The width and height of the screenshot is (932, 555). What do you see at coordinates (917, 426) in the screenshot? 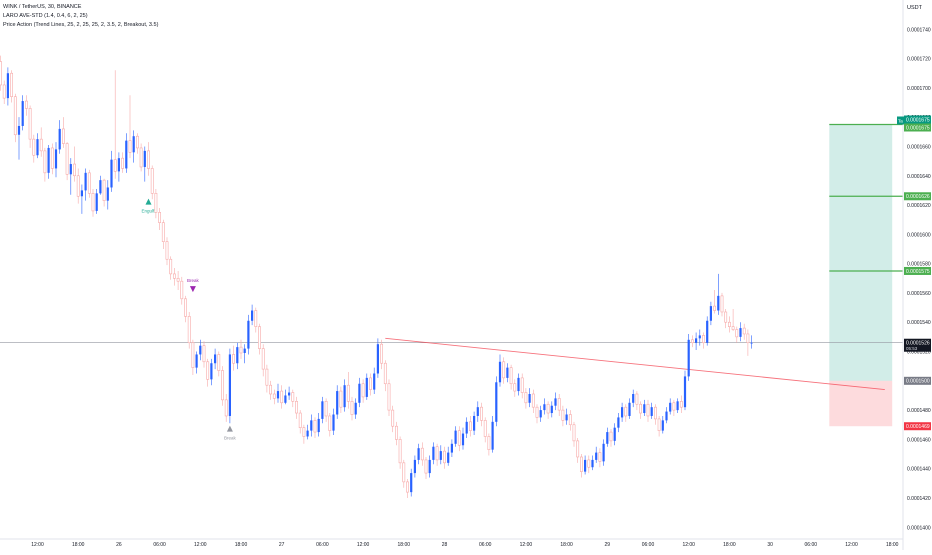
I see `price-axis-label: 0.0001469` at bounding box center [917, 426].